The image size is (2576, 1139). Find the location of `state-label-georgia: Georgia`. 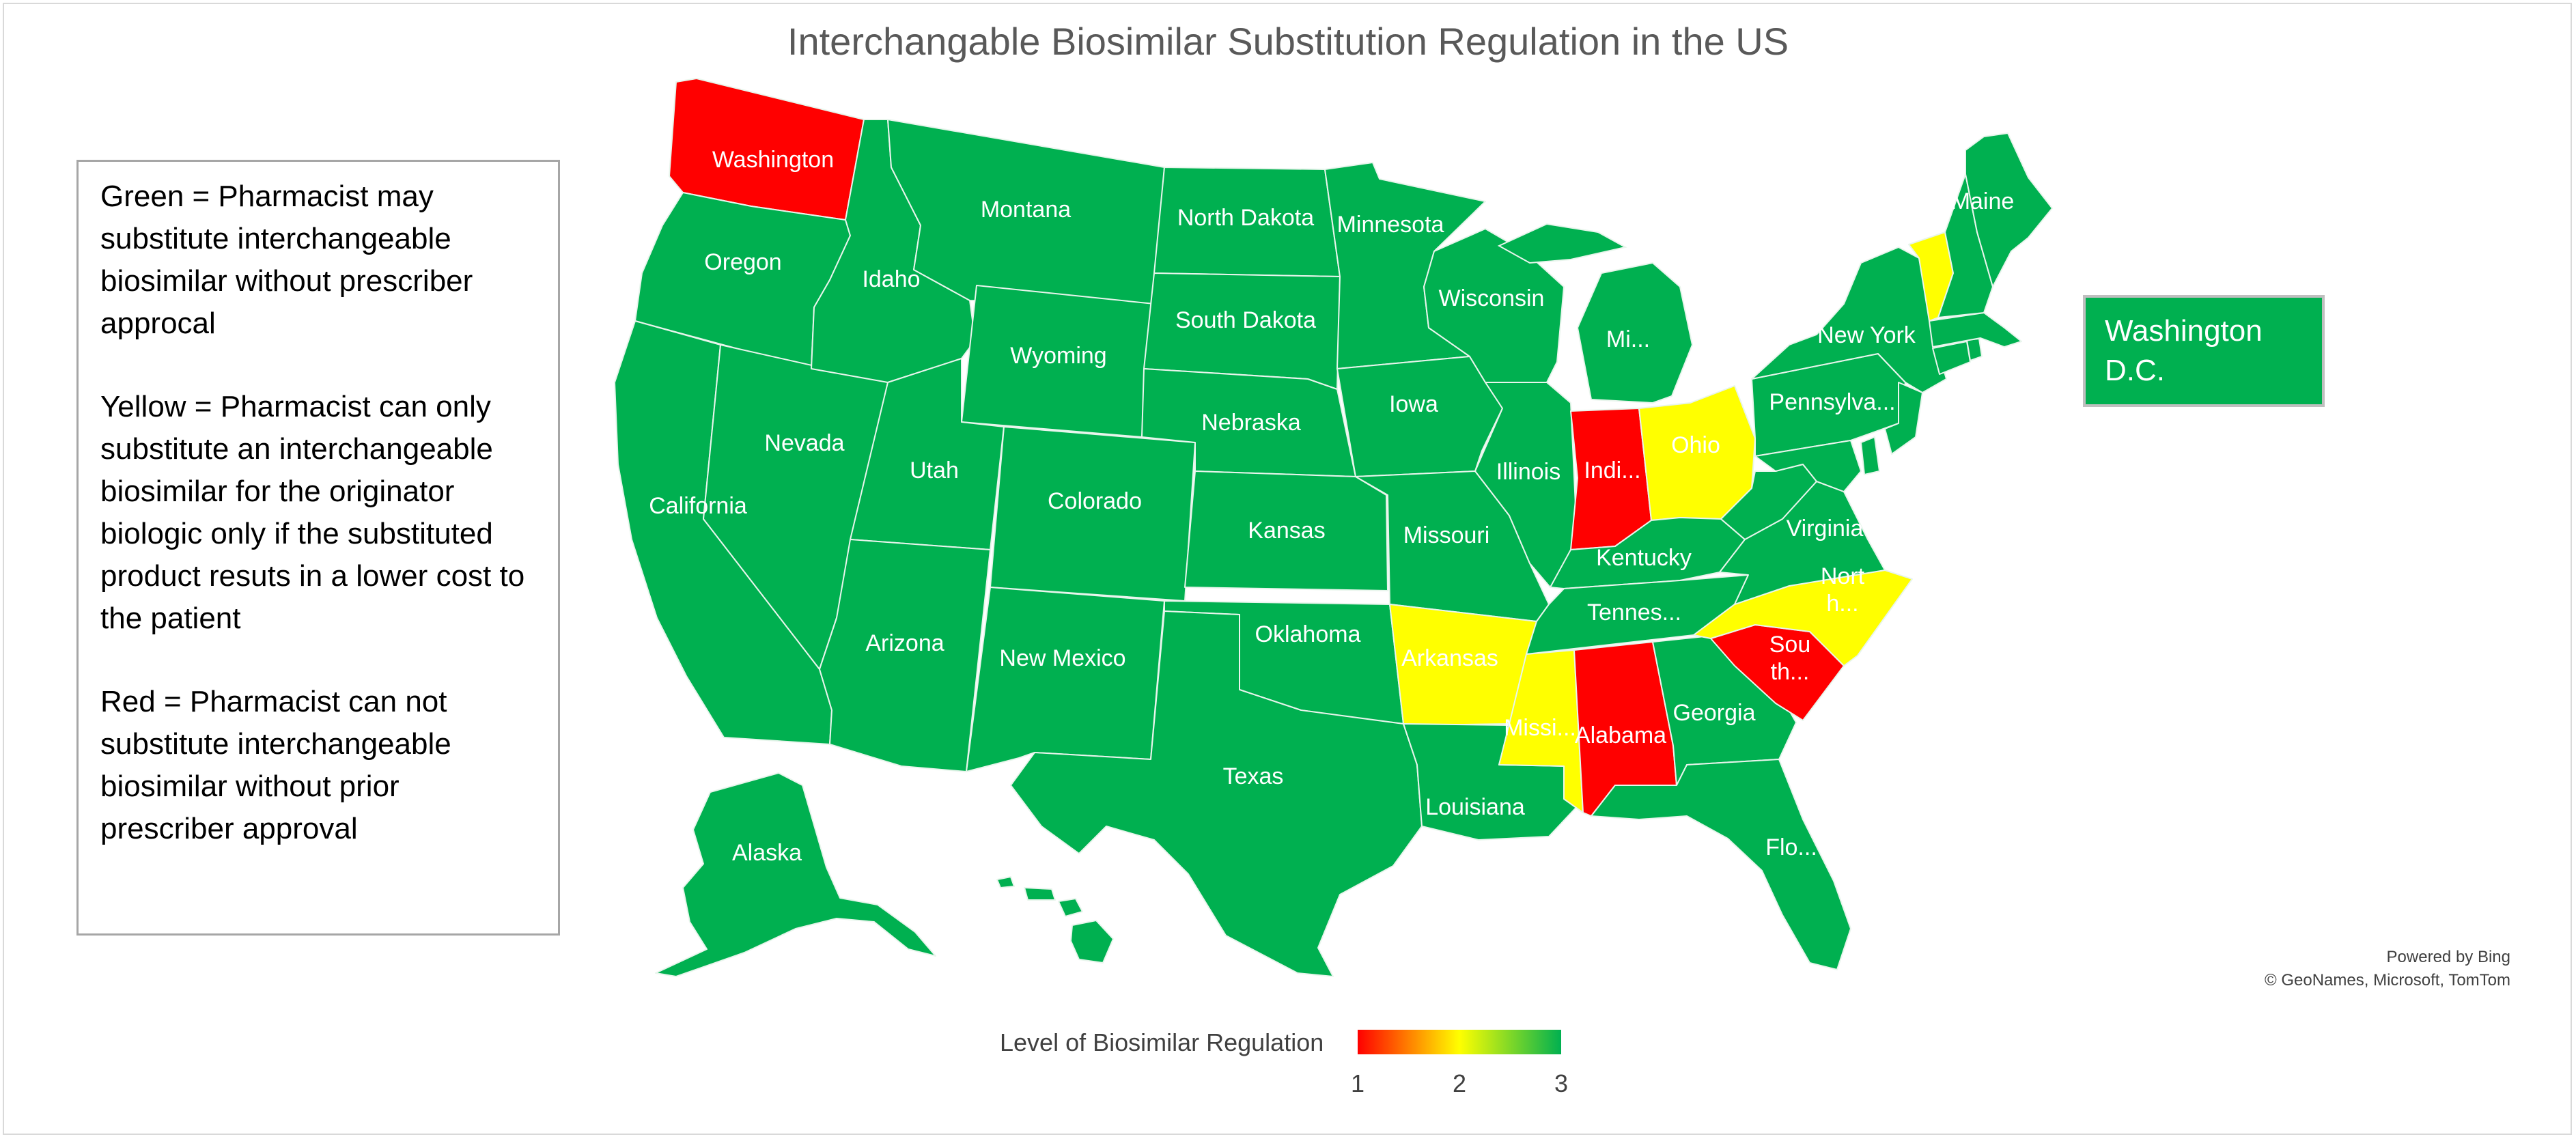

state-label-georgia: Georgia is located at coordinates (1714, 713).